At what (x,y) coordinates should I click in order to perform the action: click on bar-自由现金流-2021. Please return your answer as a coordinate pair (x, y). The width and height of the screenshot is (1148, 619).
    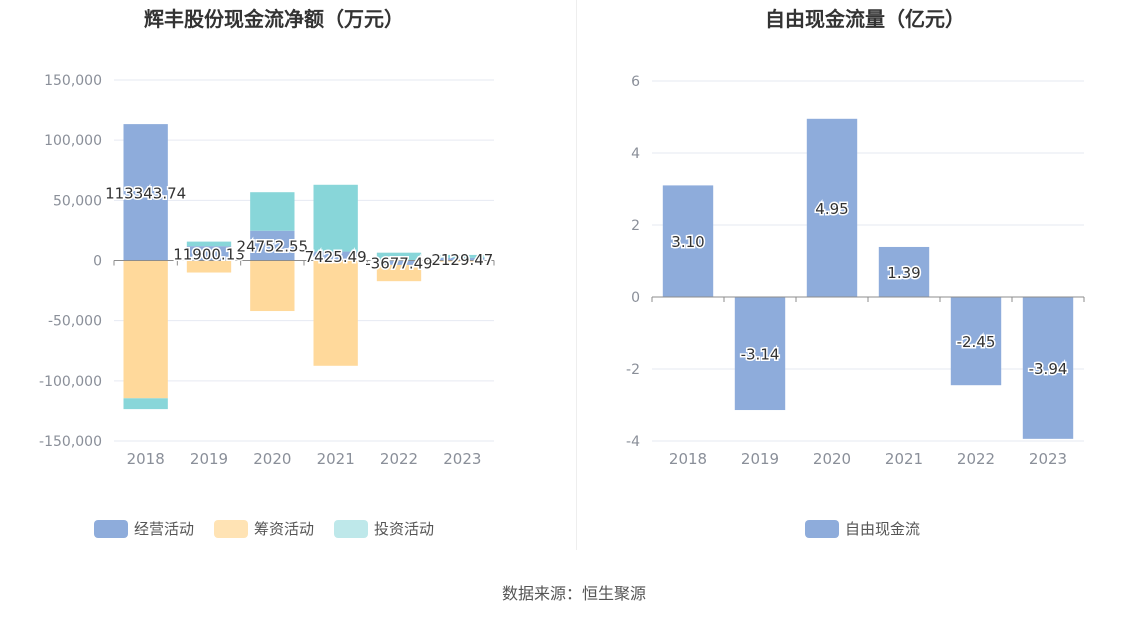
    Looking at the image, I should click on (904, 271).